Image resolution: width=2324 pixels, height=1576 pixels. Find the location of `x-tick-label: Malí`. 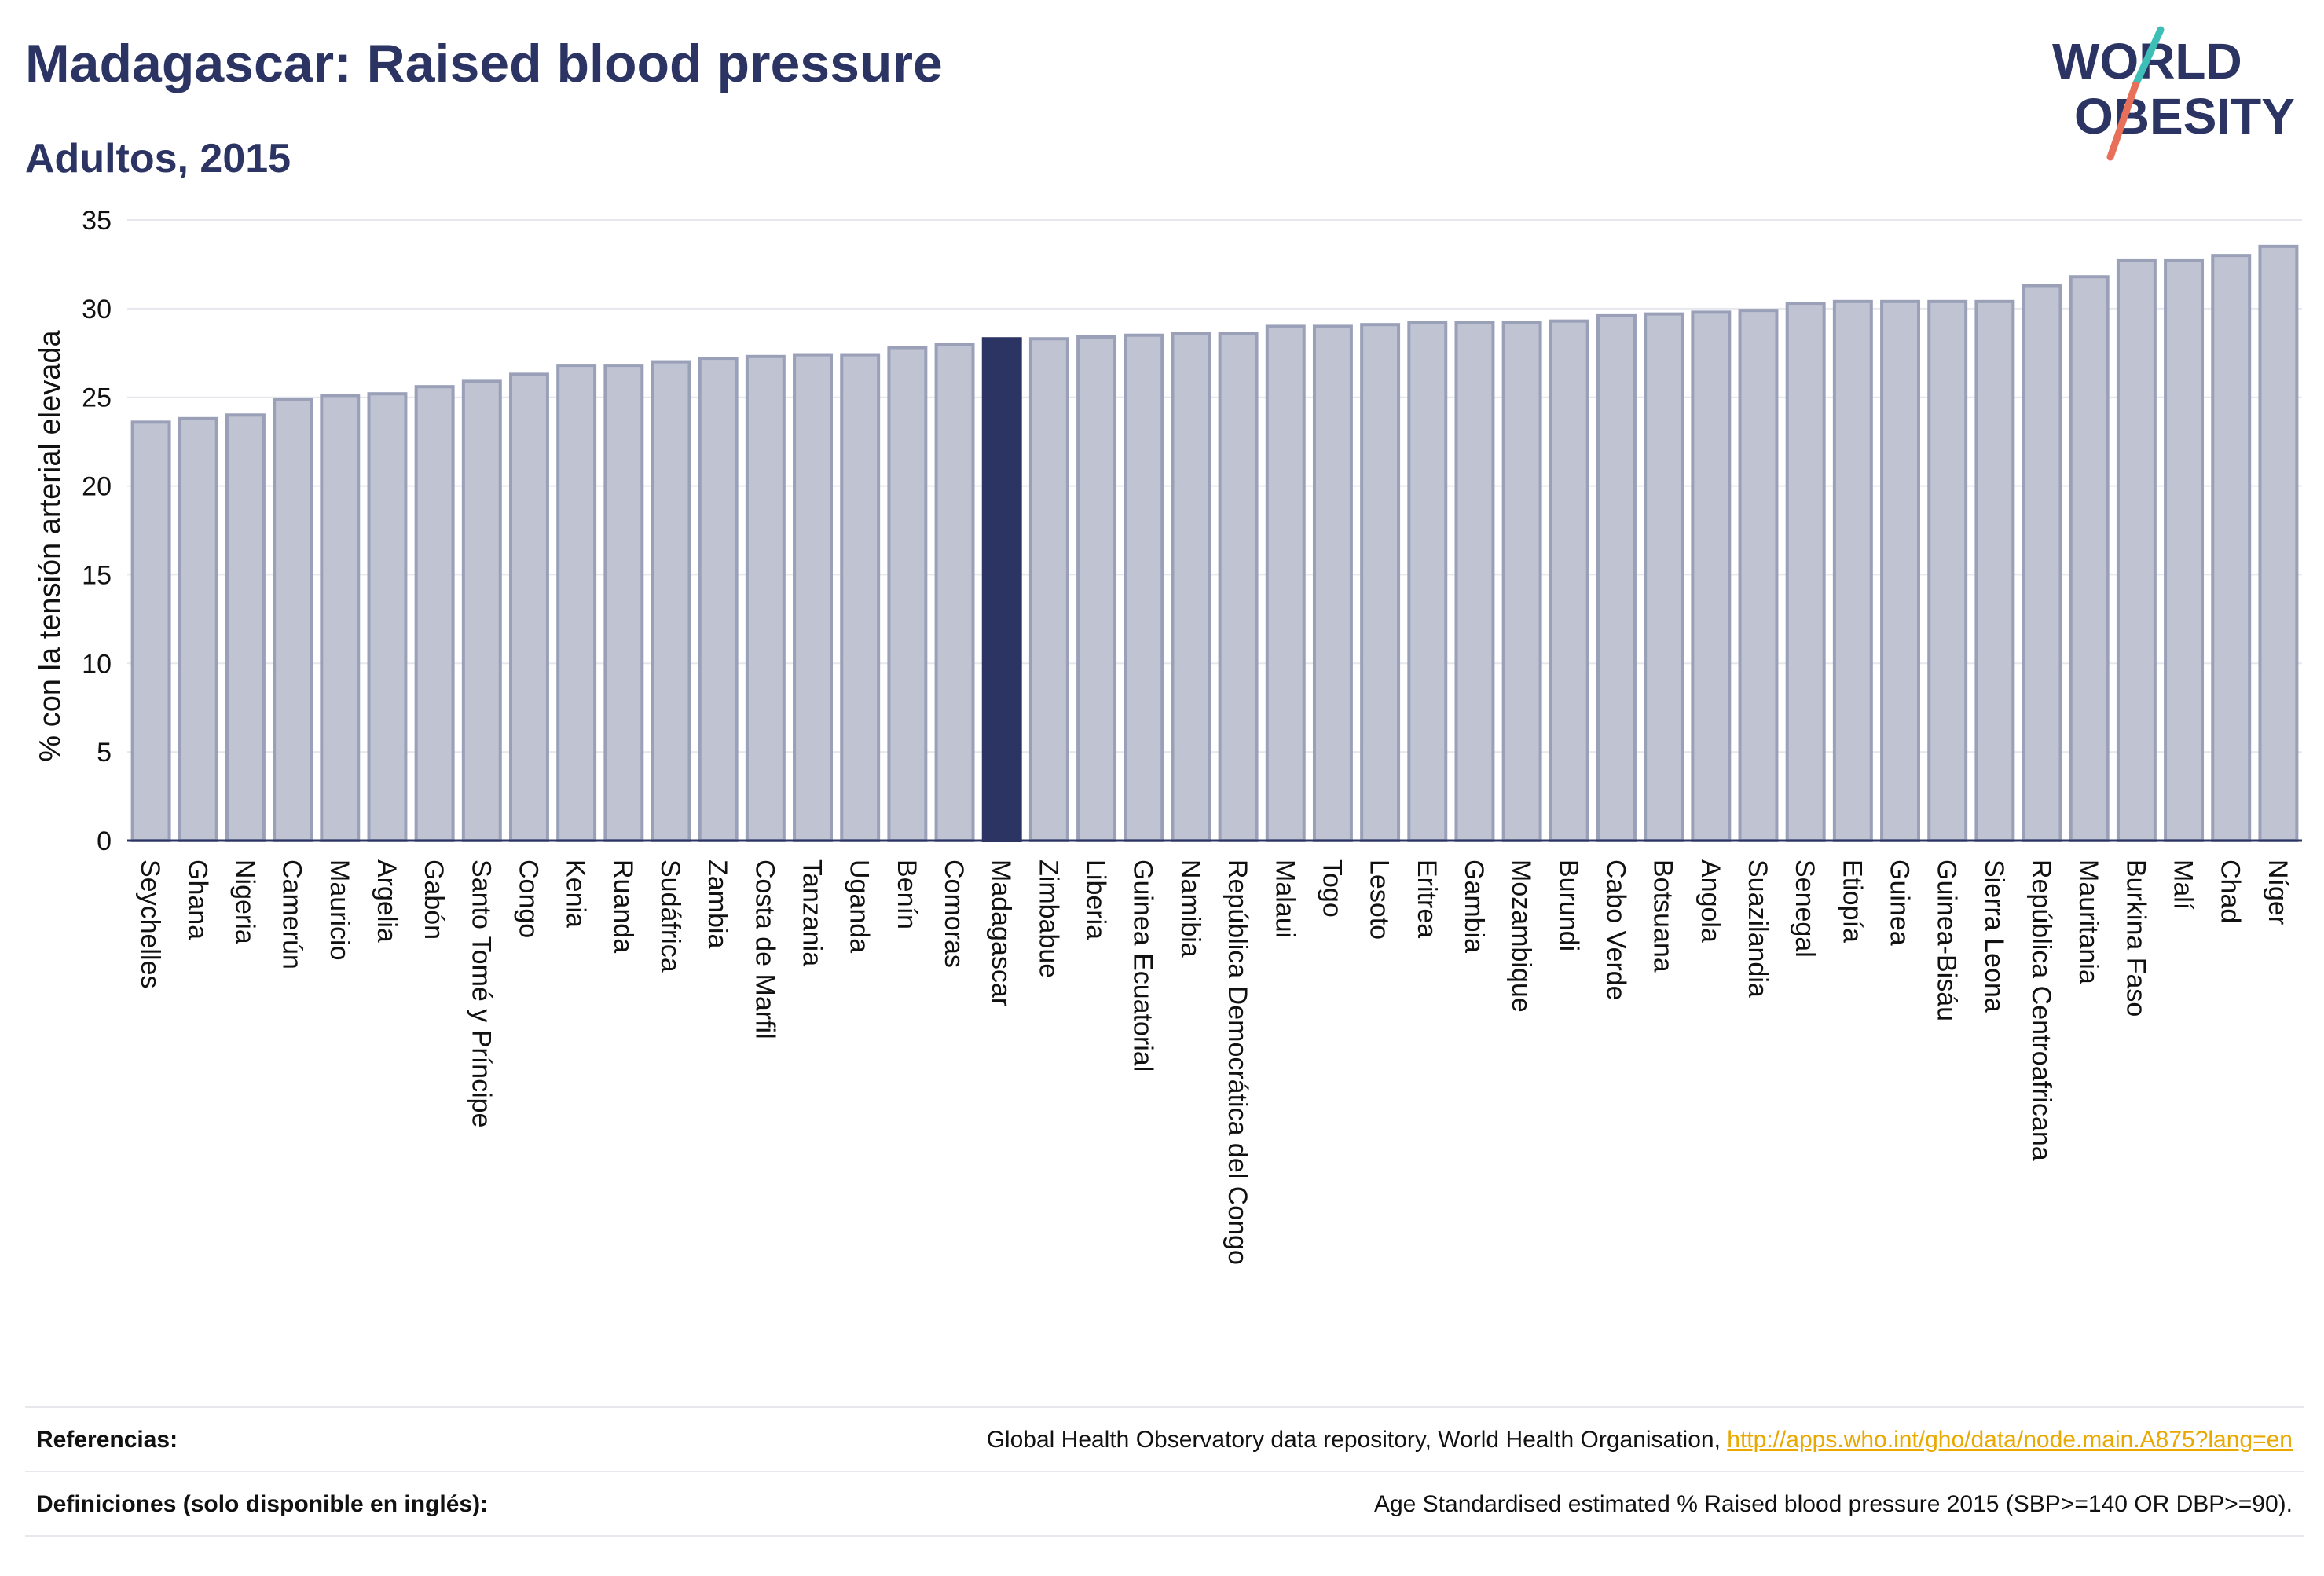

x-tick-label: Malí is located at coordinates (2183, 885).